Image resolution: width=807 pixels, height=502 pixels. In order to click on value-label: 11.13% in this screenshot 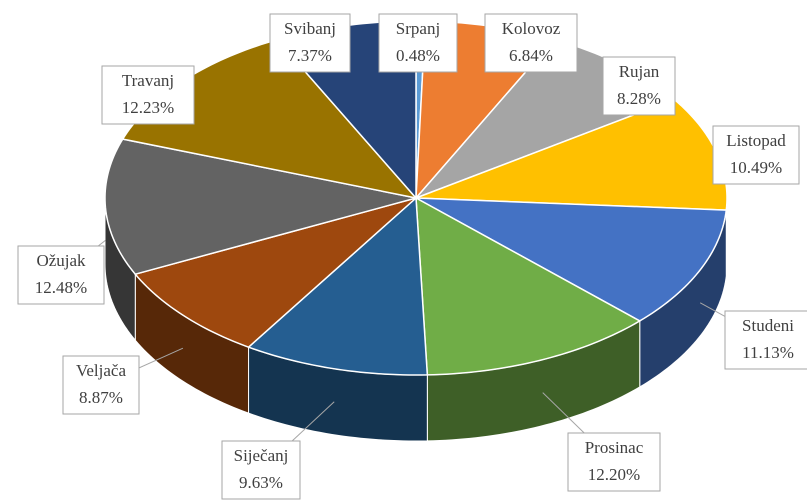, I will do `click(768, 352)`.